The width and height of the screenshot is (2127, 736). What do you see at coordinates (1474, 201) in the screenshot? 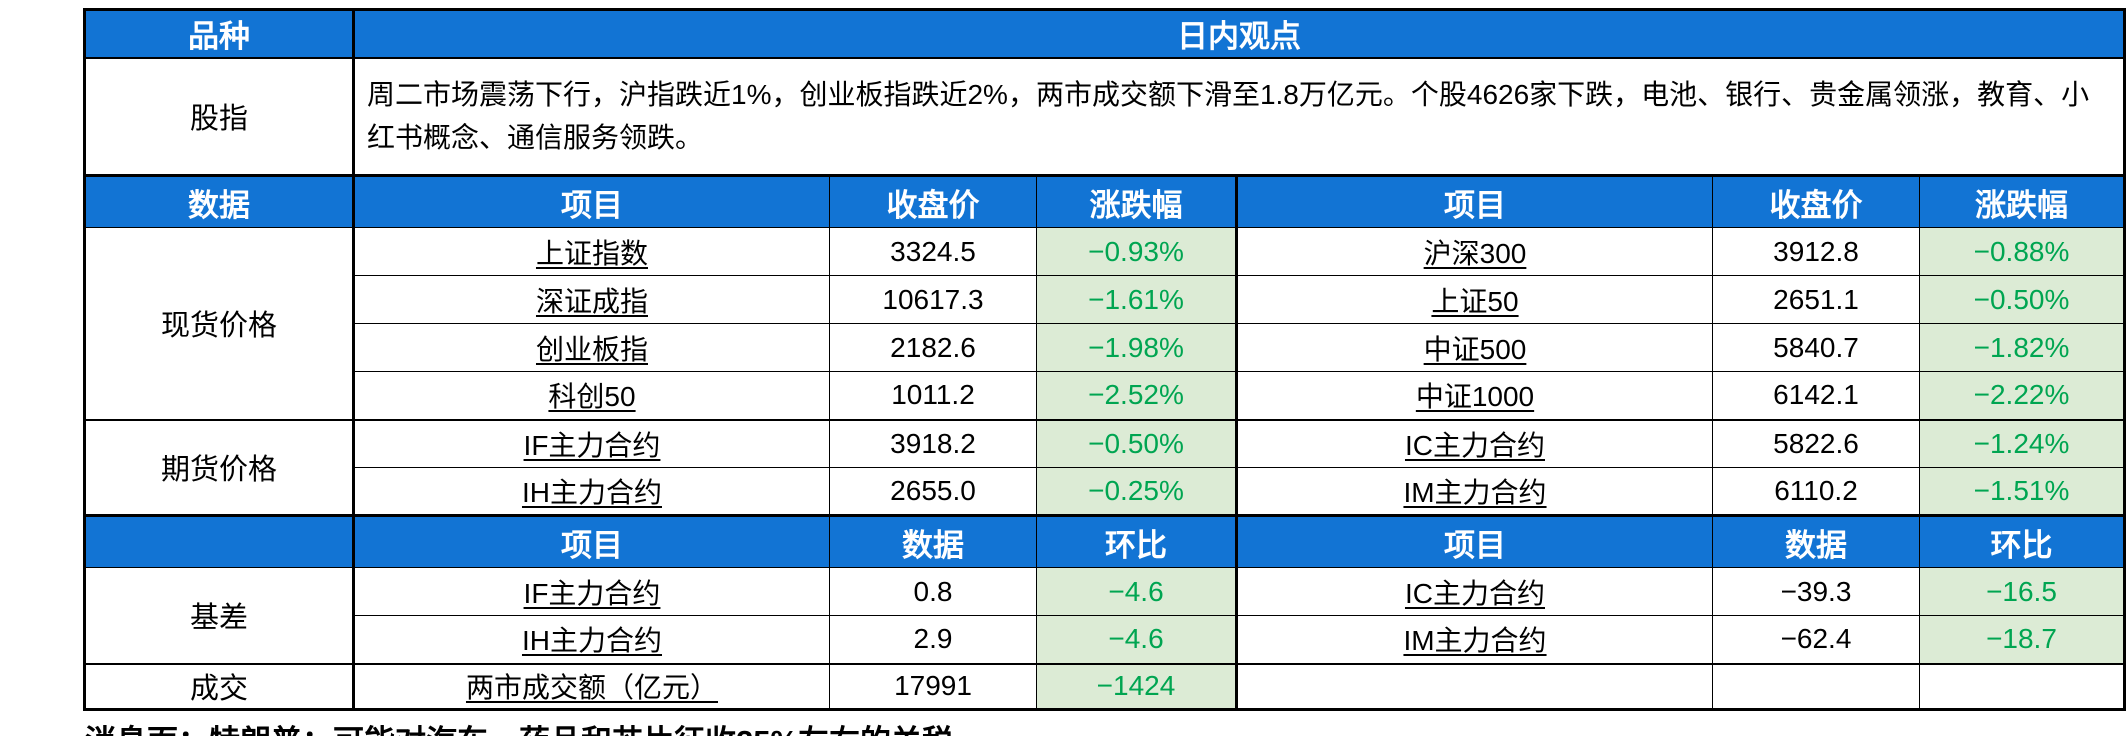
I see `col-header-item-2: 项目` at bounding box center [1474, 201].